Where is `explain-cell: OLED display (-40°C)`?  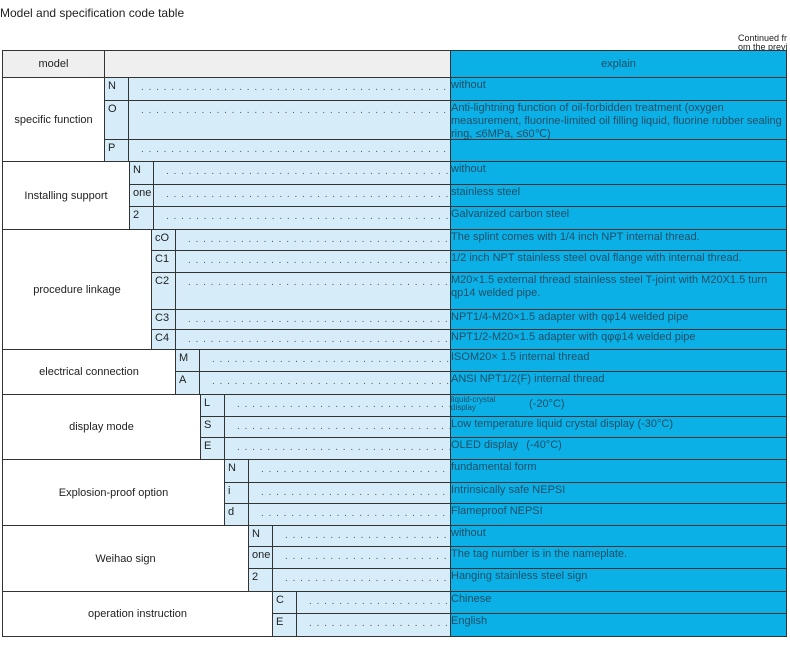 explain-cell: OLED display (-40°C) is located at coordinates (618, 448).